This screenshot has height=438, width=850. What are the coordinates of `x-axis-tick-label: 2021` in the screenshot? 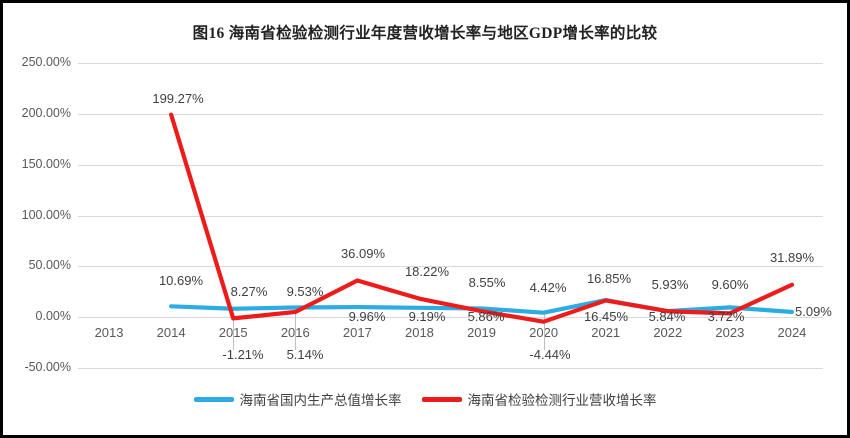 It's located at (606, 332).